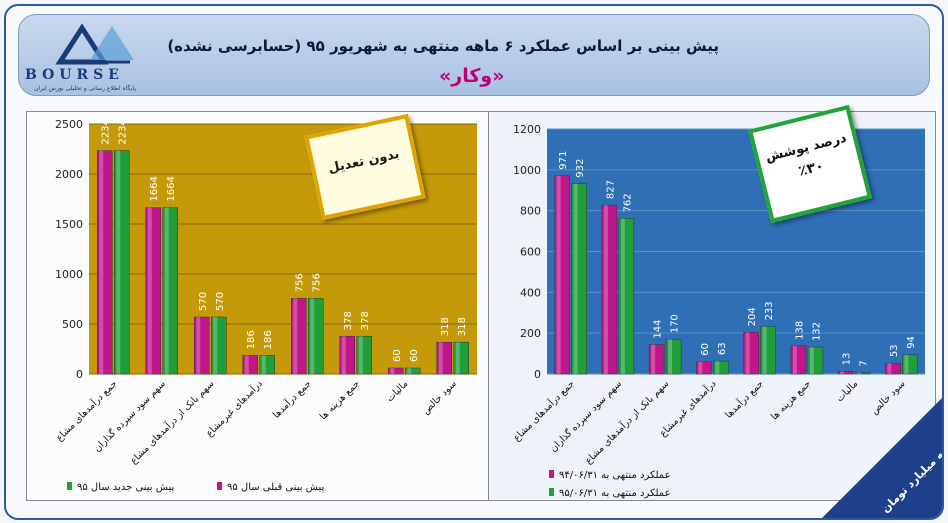  Describe the element at coordinates (722, 348) in the screenshot. I see `data-label: 63` at that location.